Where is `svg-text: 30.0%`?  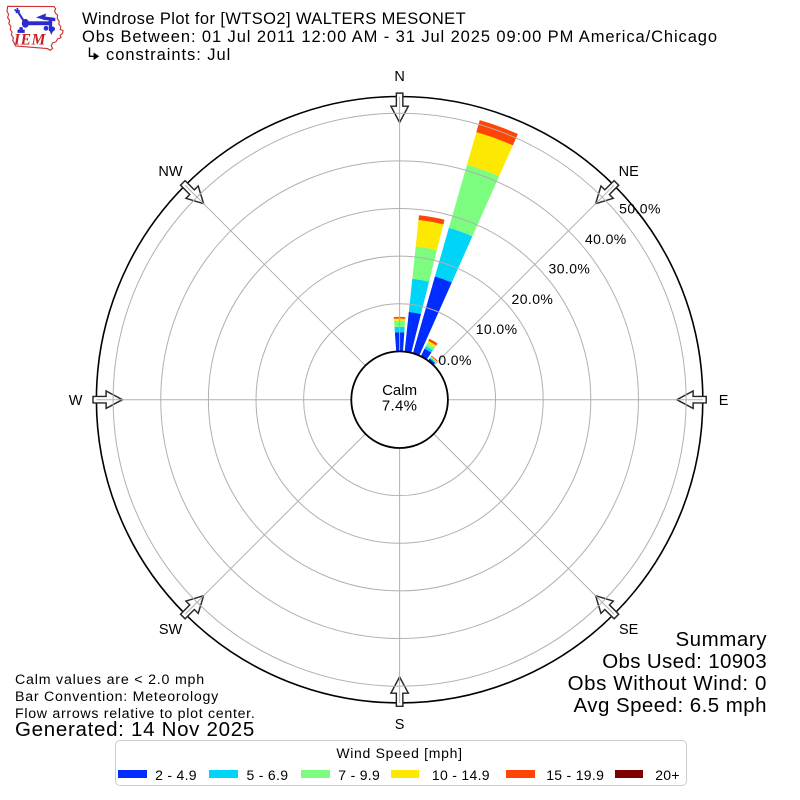
svg-text: 30.0% is located at coordinates (570, 269).